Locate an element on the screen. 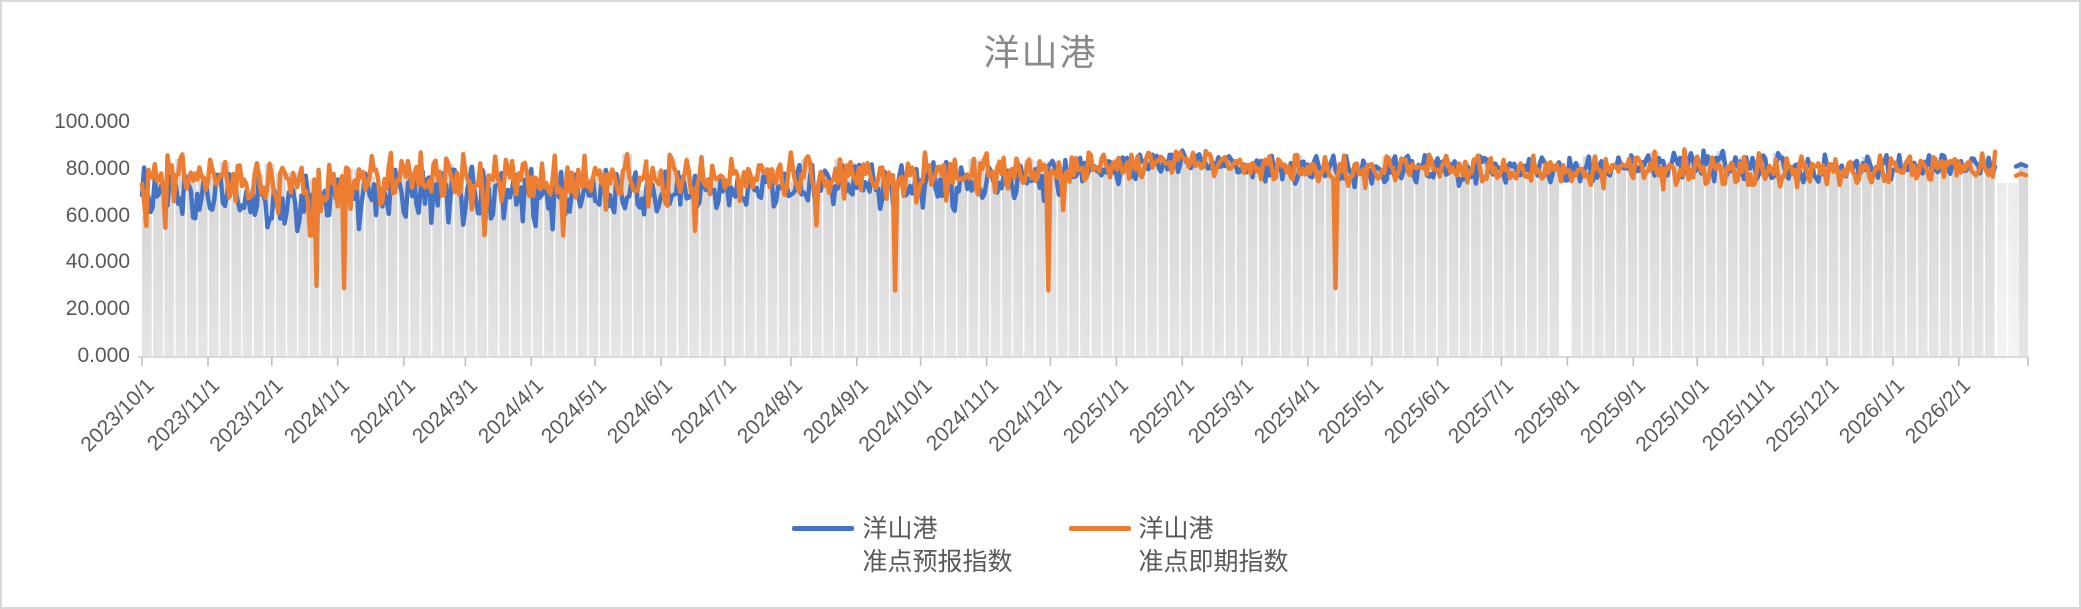  forecast-line-swatch is located at coordinates (823, 528).